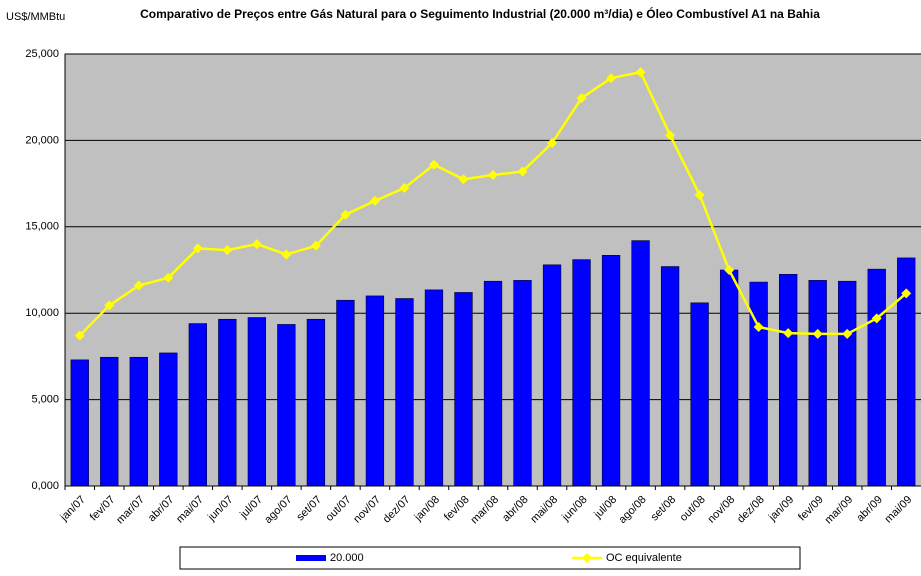 Image resolution: width=921 pixels, height=576 pixels. What do you see at coordinates (721, 510) in the screenshot?
I see `x-tick-label: nov/08` at bounding box center [721, 510].